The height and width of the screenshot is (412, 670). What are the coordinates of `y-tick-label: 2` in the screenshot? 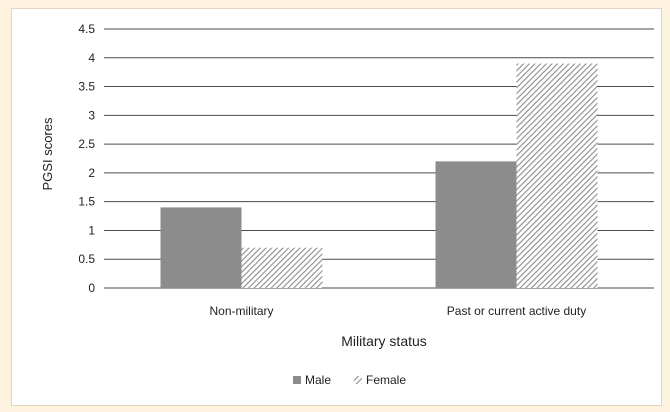 It's located at (91, 173).